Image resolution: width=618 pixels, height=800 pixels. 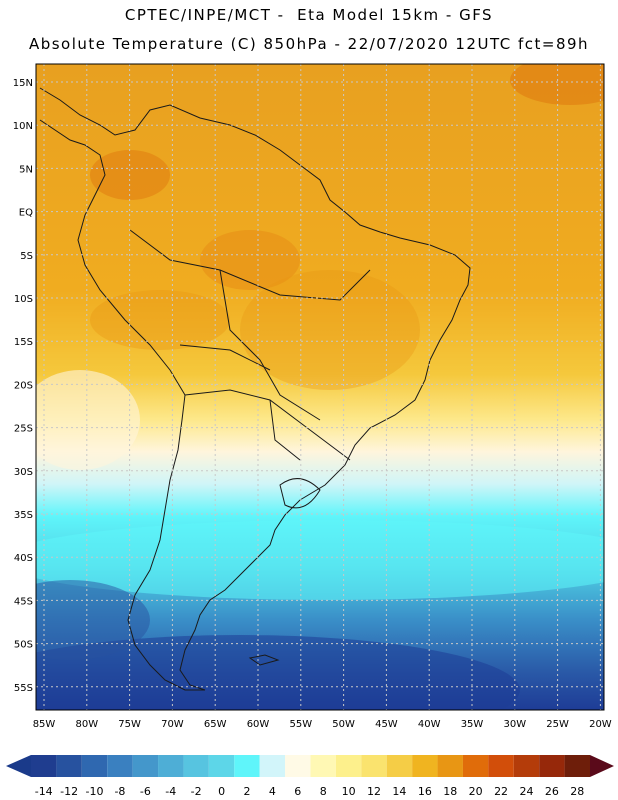 I want to click on colorbar-high-arrow, so click(x=602, y=766).